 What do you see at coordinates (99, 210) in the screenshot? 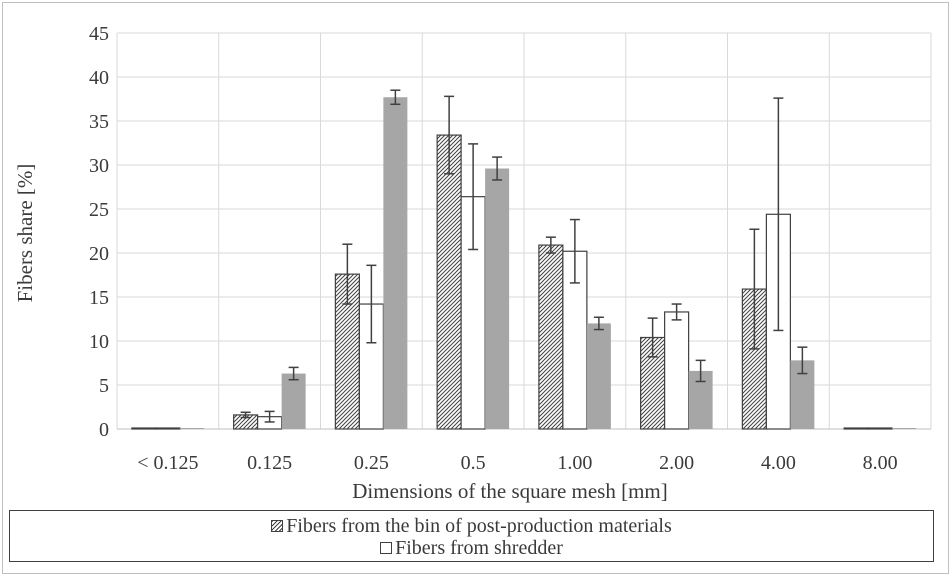
I see `y-tick-label: 25` at bounding box center [99, 210].